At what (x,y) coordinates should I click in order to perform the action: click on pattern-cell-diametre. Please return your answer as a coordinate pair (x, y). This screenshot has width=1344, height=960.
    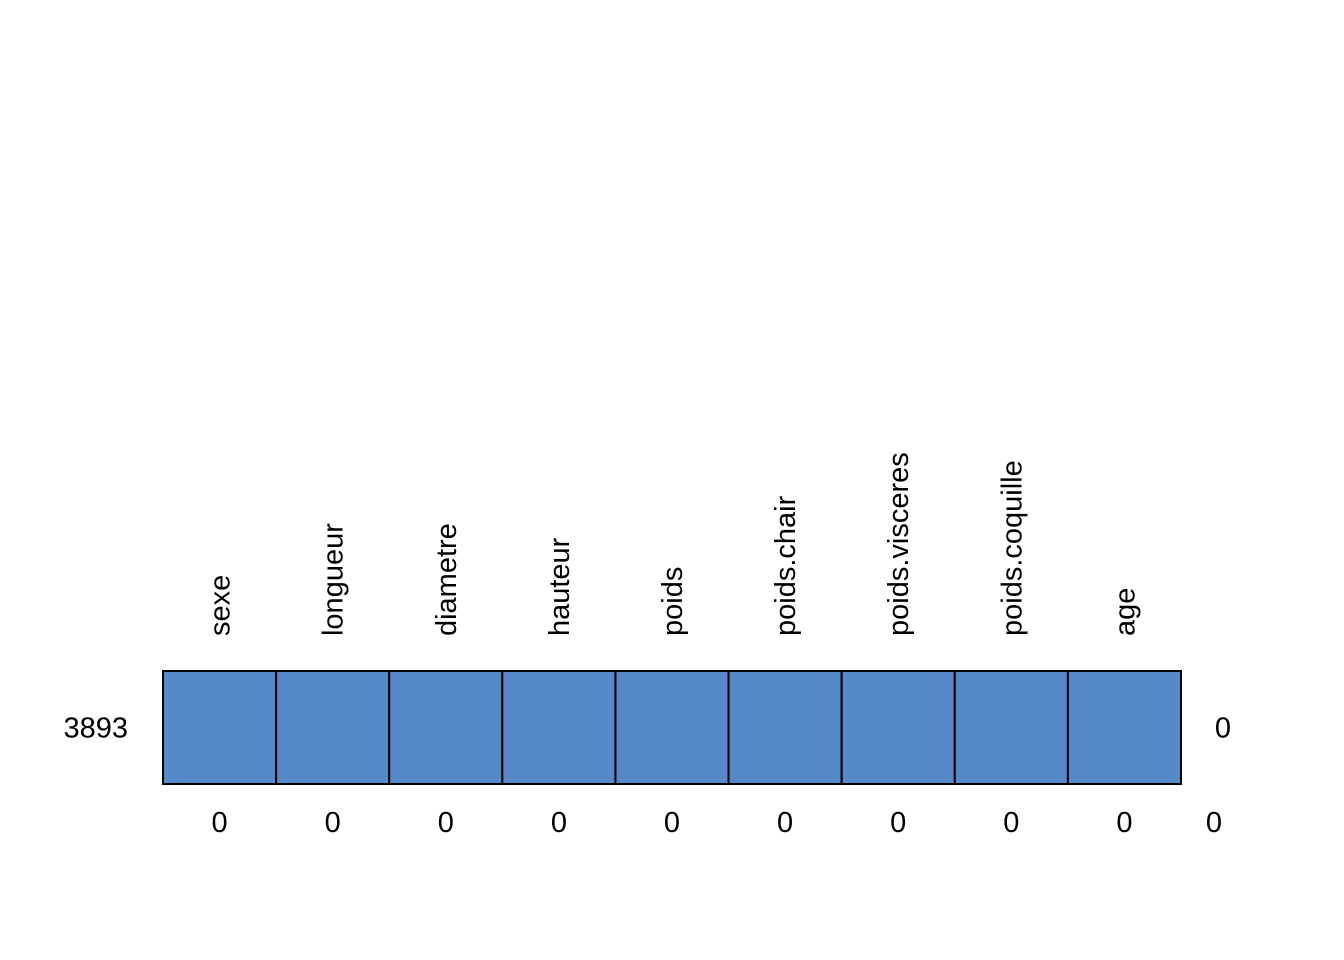
    Looking at the image, I should click on (446, 727).